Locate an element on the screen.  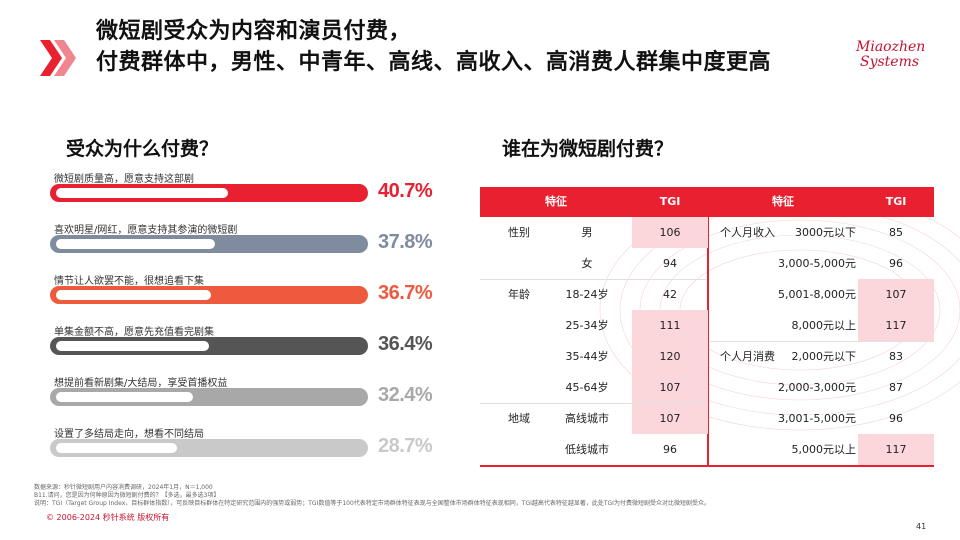
footnote-question: B11.请问，您是因为何种原因为微短剧付费的？【多选，最多选3项】 is located at coordinates (127, 495).